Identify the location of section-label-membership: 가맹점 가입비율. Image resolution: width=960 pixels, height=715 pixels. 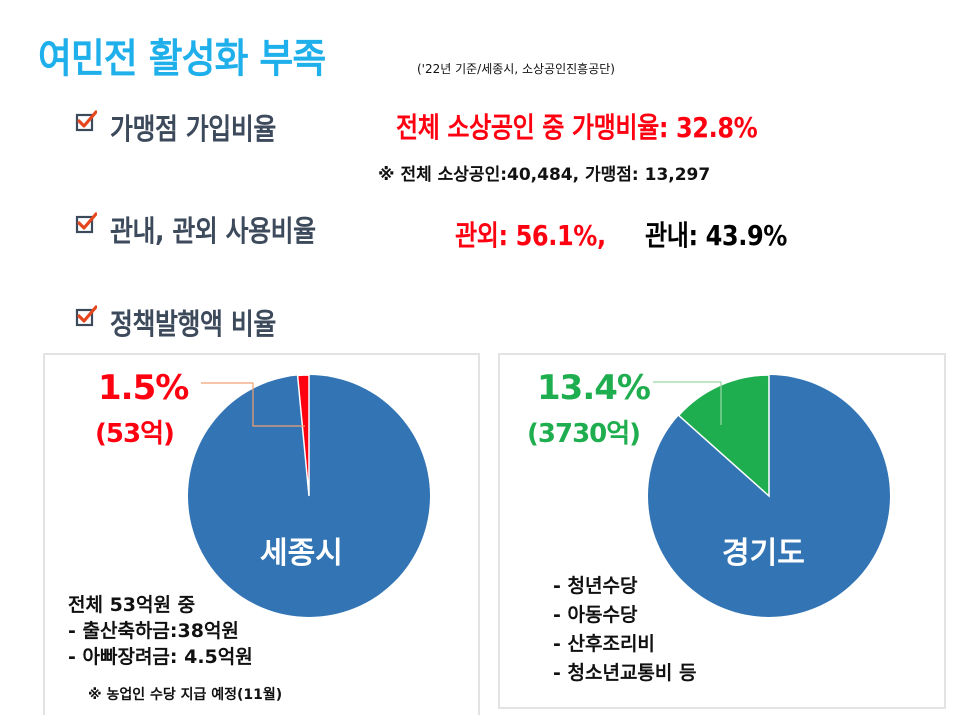
(193, 129).